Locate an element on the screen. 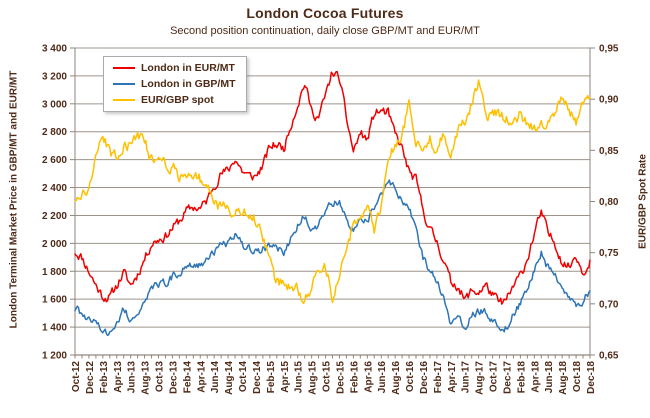 The height and width of the screenshot is (418, 650). right-axis-tick-label: 0,65 is located at coordinates (609, 356).